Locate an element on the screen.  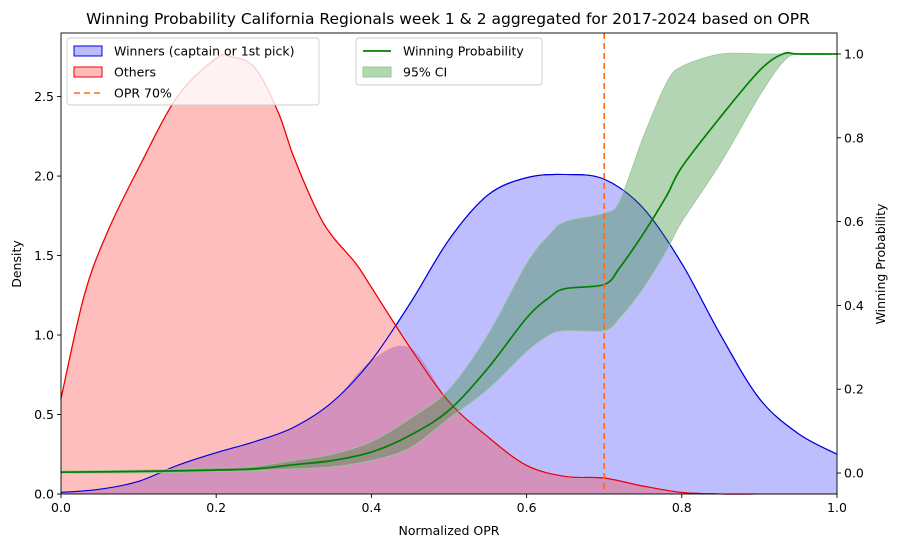
x-tick-label: 0.4 is located at coordinates (371, 507).